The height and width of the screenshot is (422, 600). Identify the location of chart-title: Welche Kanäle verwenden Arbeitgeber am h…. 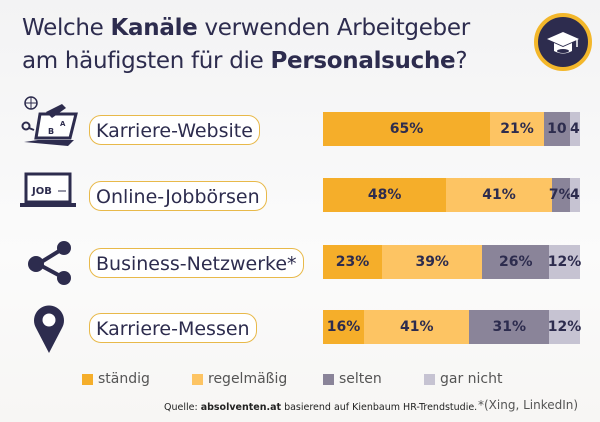
(246, 45).